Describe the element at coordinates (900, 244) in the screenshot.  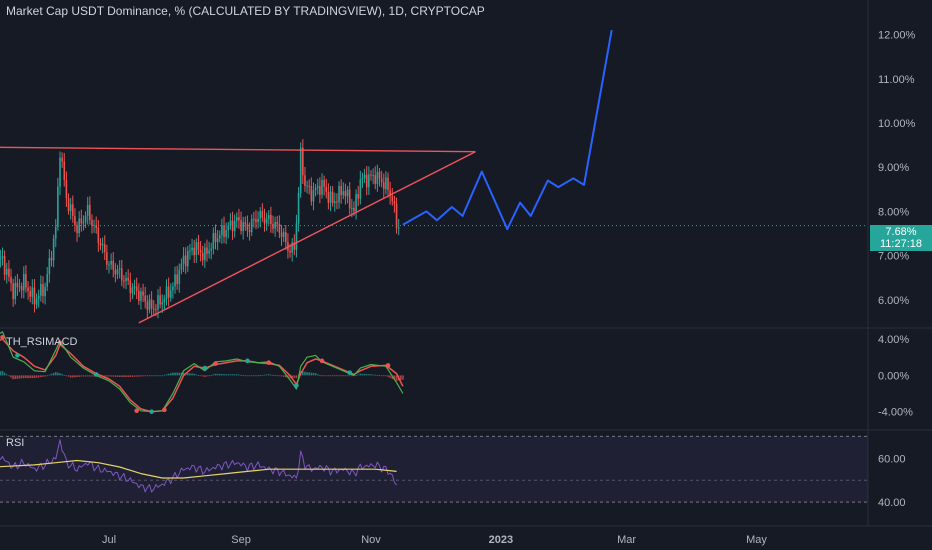
I see `bar-countdown: 11:27:18` at that location.